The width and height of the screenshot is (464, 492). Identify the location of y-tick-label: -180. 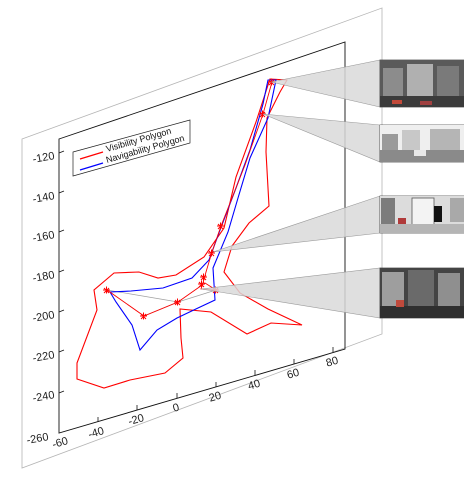
(44, 277).